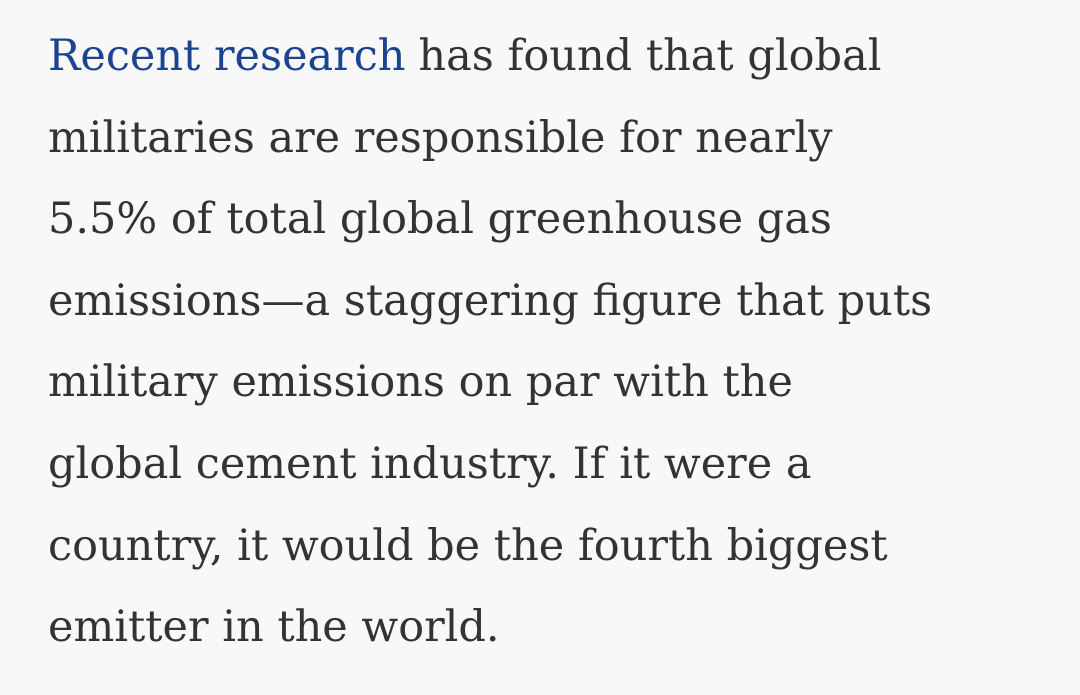 The width and height of the screenshot is (1080, 695). I want to click on text-line: country, it would be the fourth biggest, so click(468, 545).